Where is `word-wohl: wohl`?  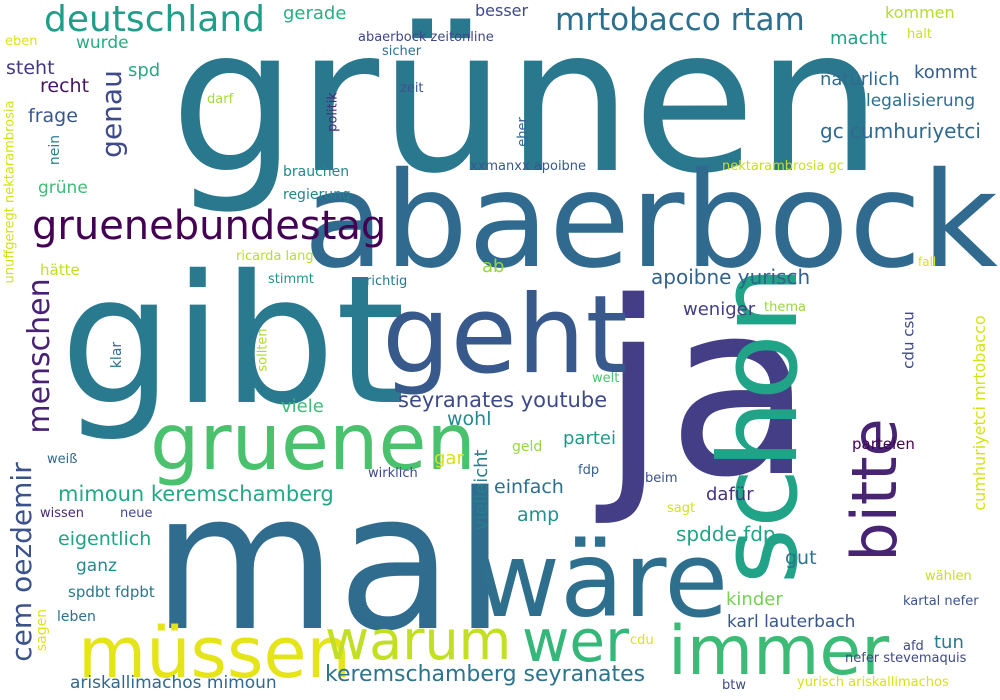 word-wohl: wohl is located at coordinates (469, 419).